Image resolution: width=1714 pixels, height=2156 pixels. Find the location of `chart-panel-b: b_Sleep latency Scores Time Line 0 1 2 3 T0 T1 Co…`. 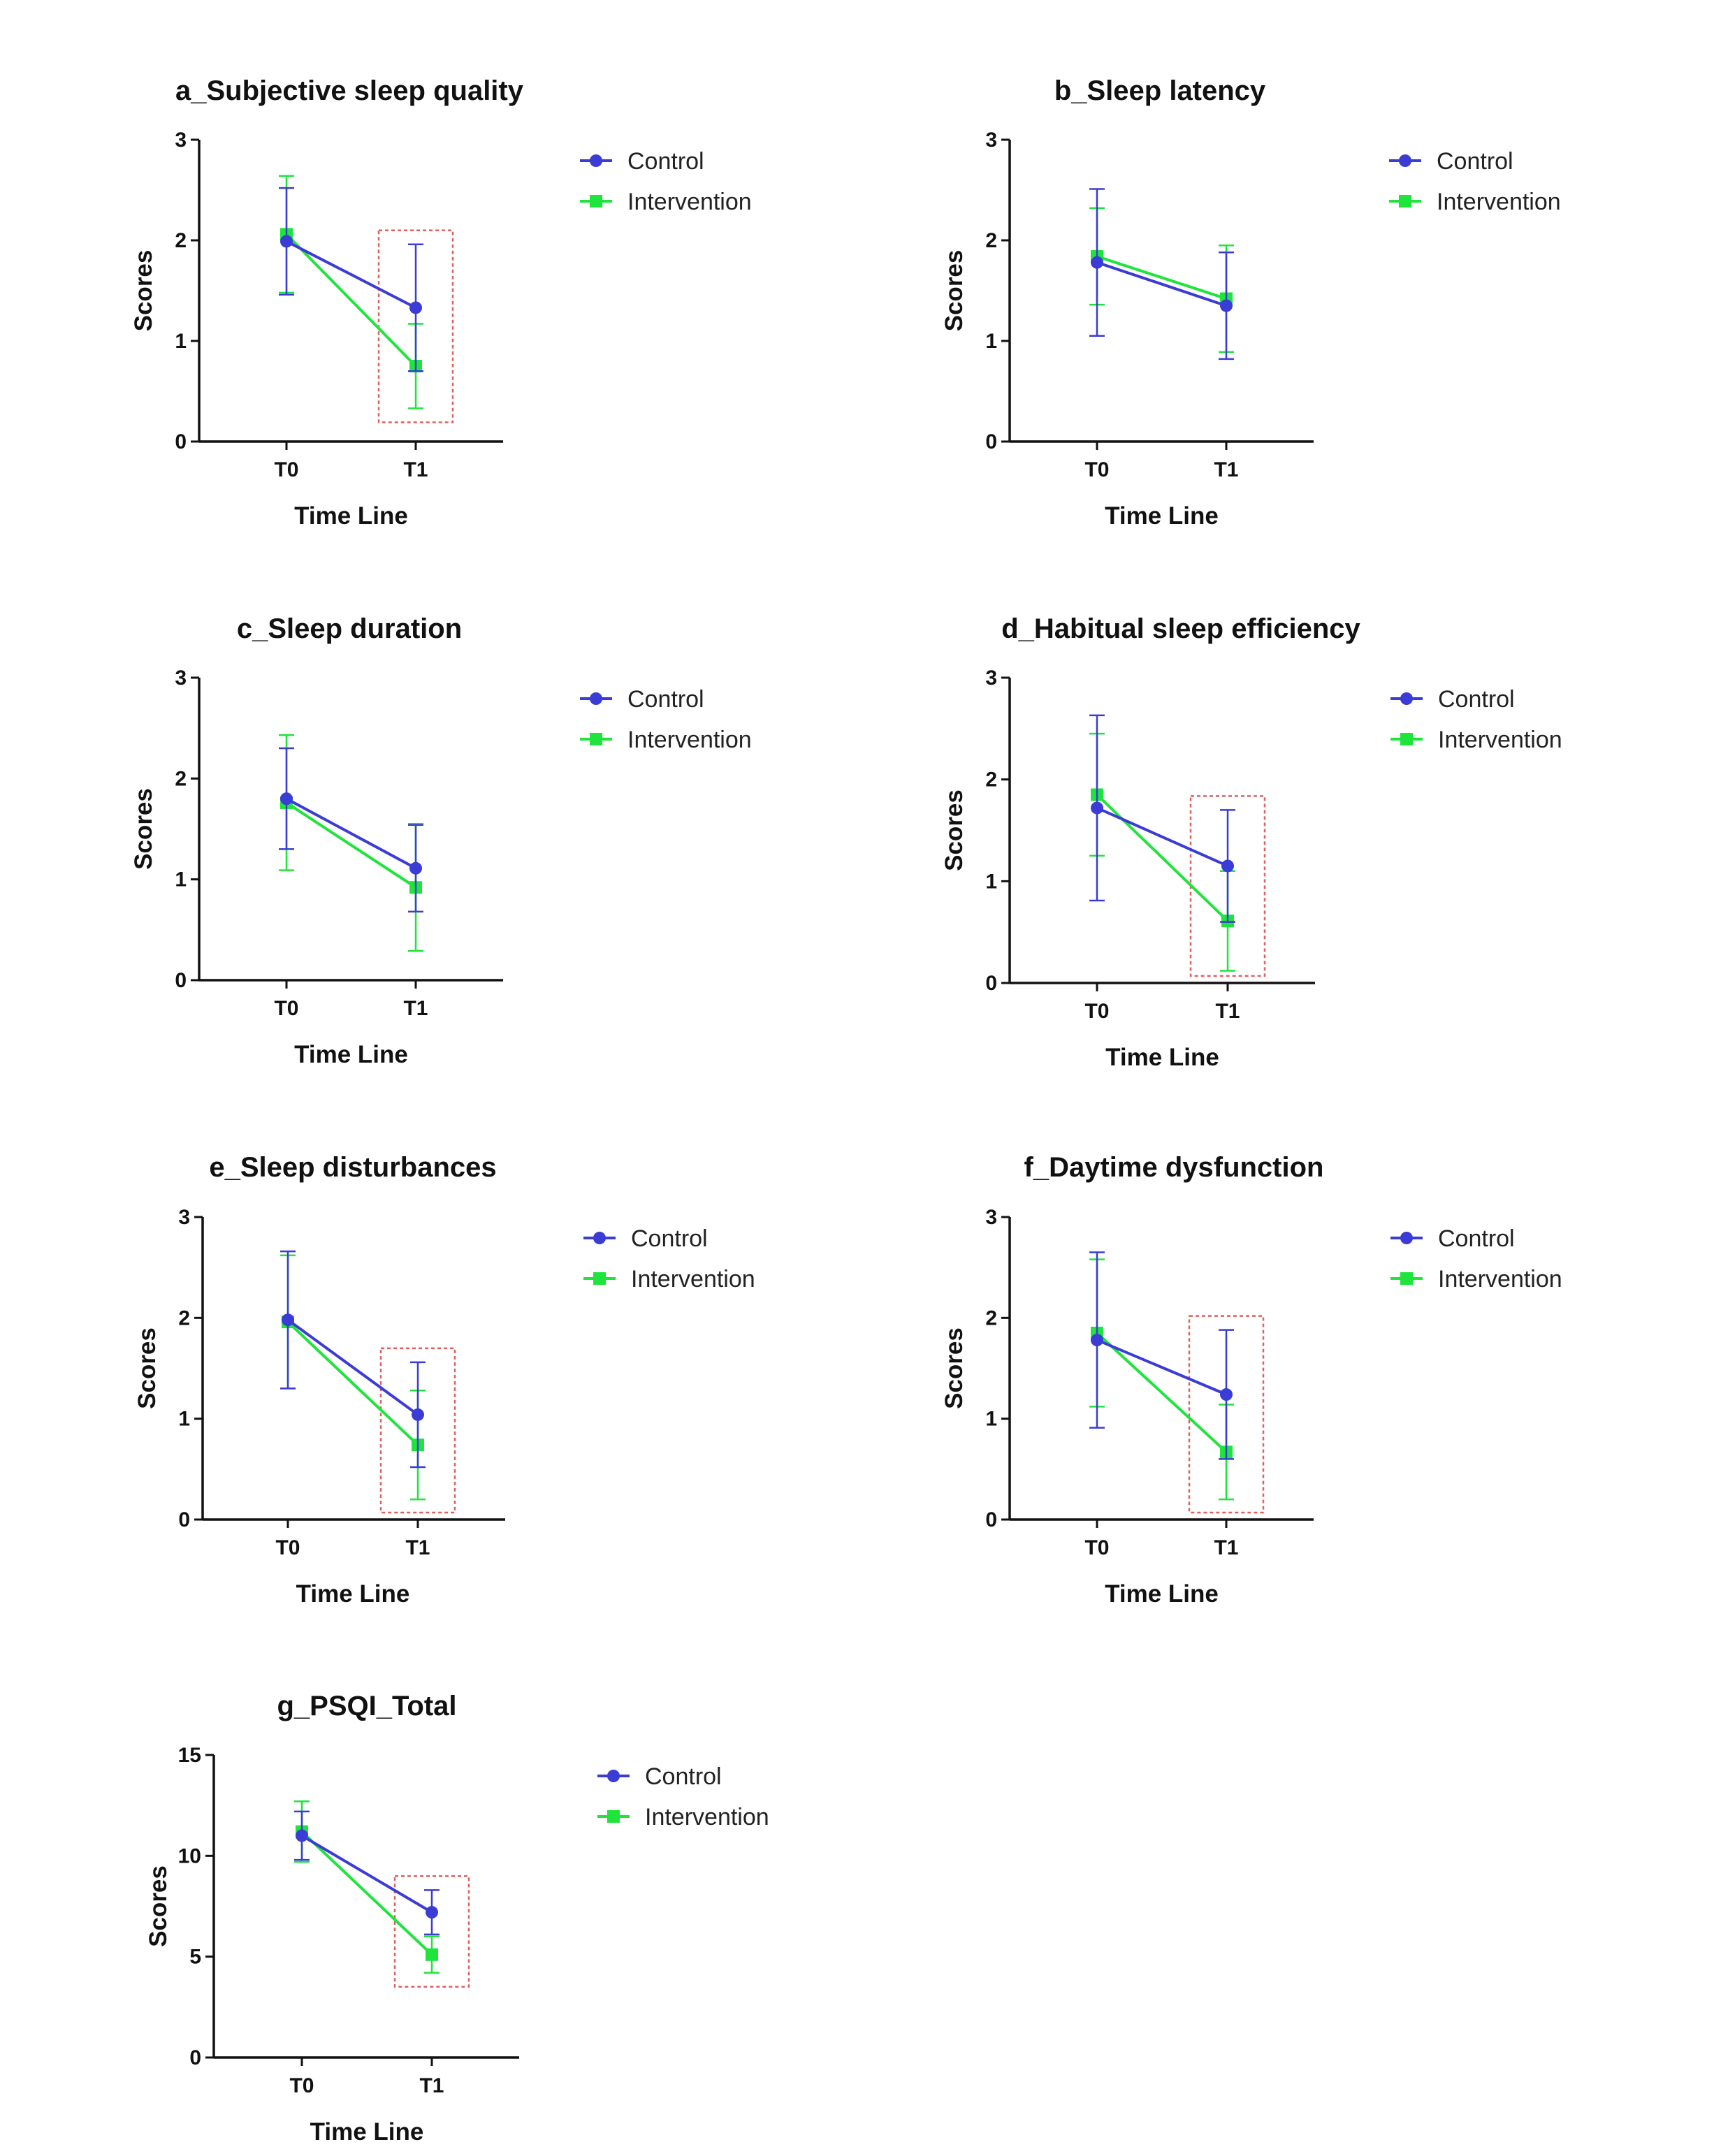

chart-panel-b: b_Sleep latency Scores Time Line 0 1 2 3 T0 T1 Co… is located at coordinates (1250, 302).